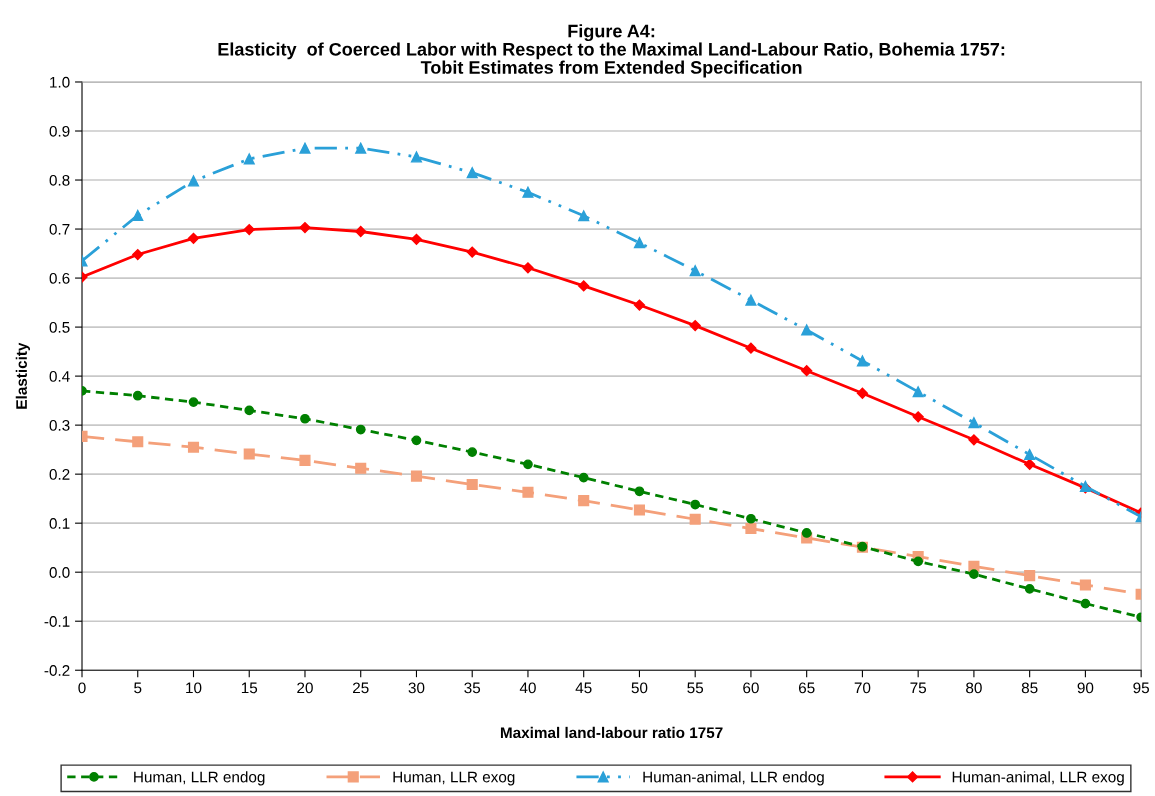  I want to click on legend-label: Human, LLR exog, so click(454, 778).